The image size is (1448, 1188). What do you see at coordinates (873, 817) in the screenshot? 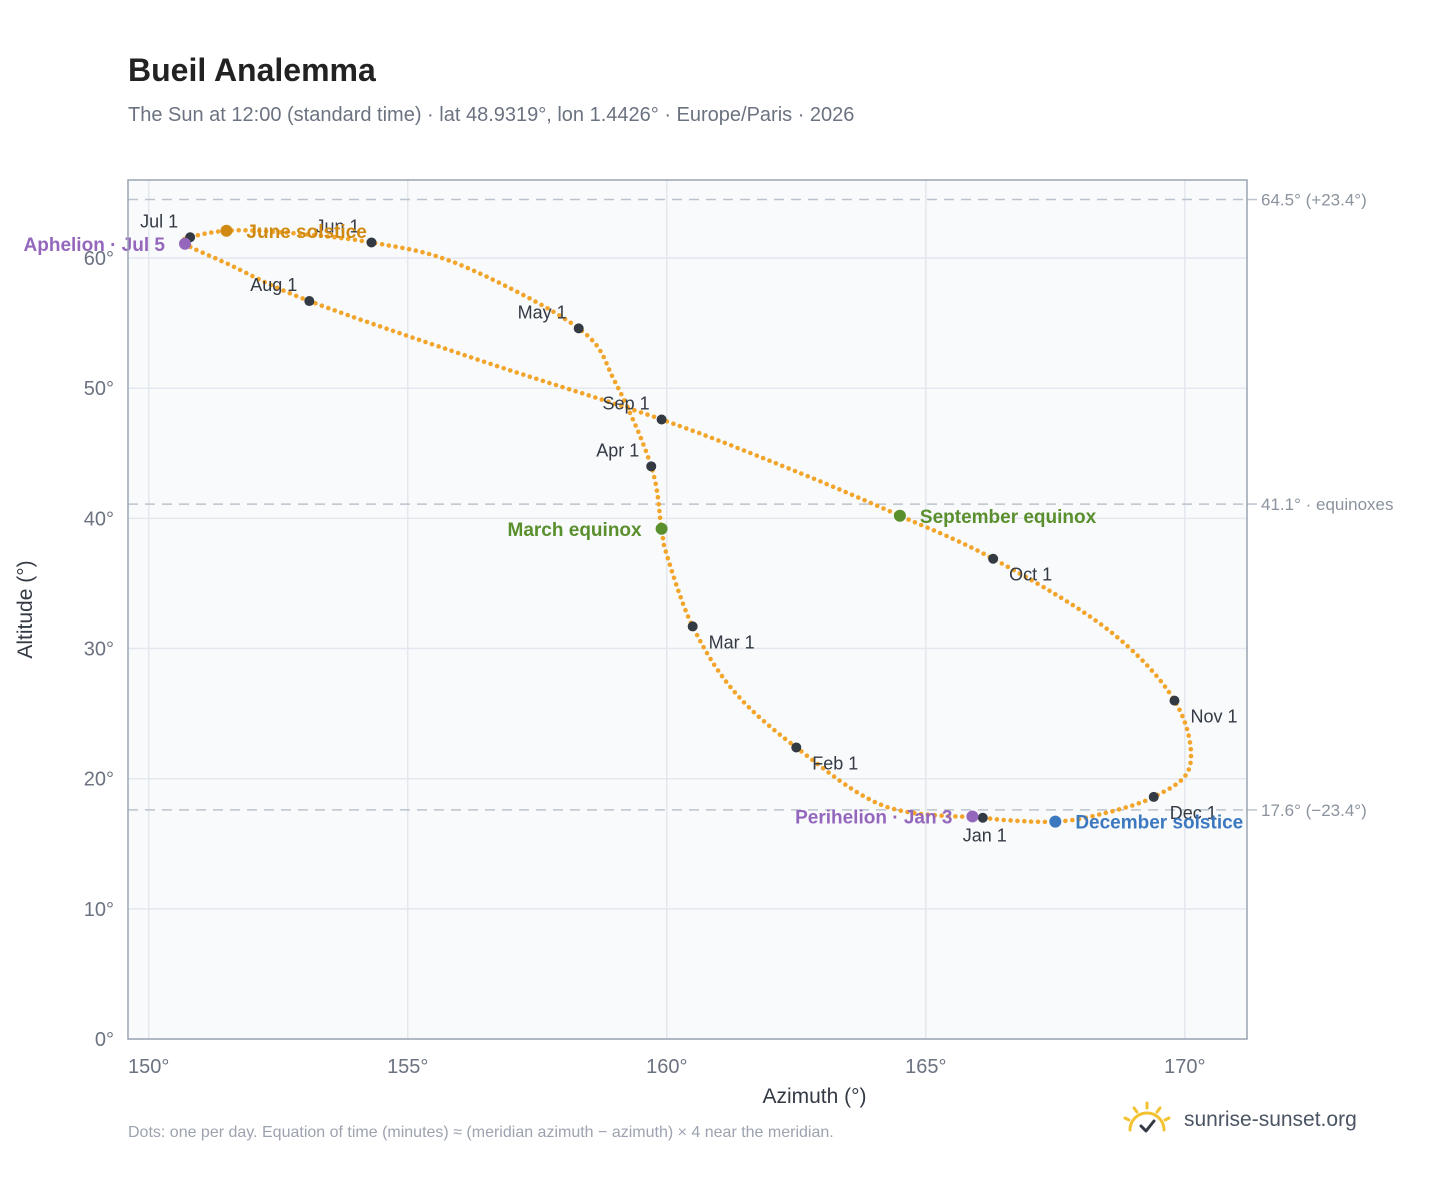
I see `special-point-label: Perihelion · Jan 3` at bounding box center [873, 817].